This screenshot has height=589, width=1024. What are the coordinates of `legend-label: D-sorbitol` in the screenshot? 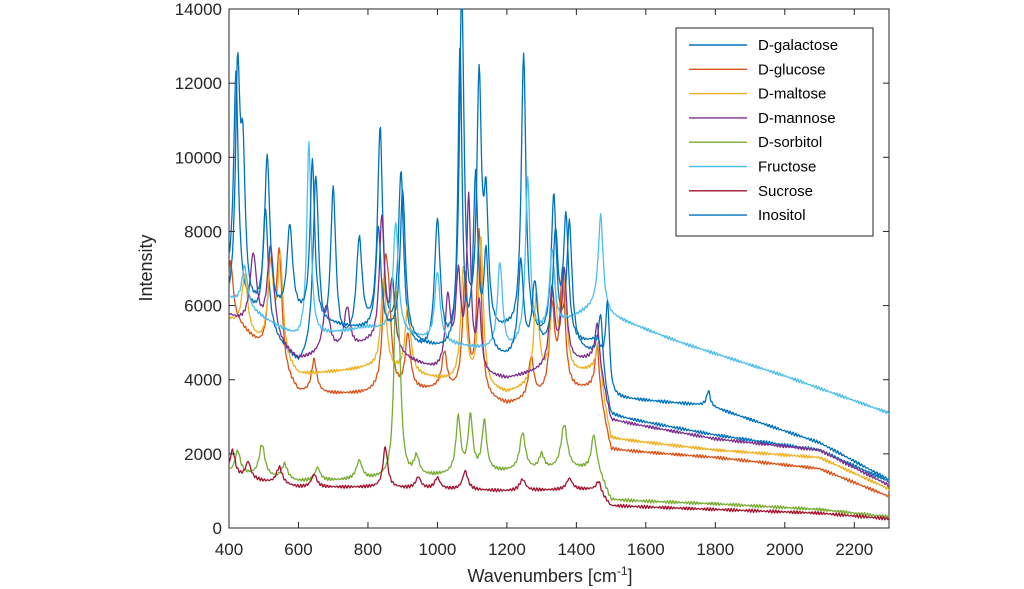 It's located at (790, 142).